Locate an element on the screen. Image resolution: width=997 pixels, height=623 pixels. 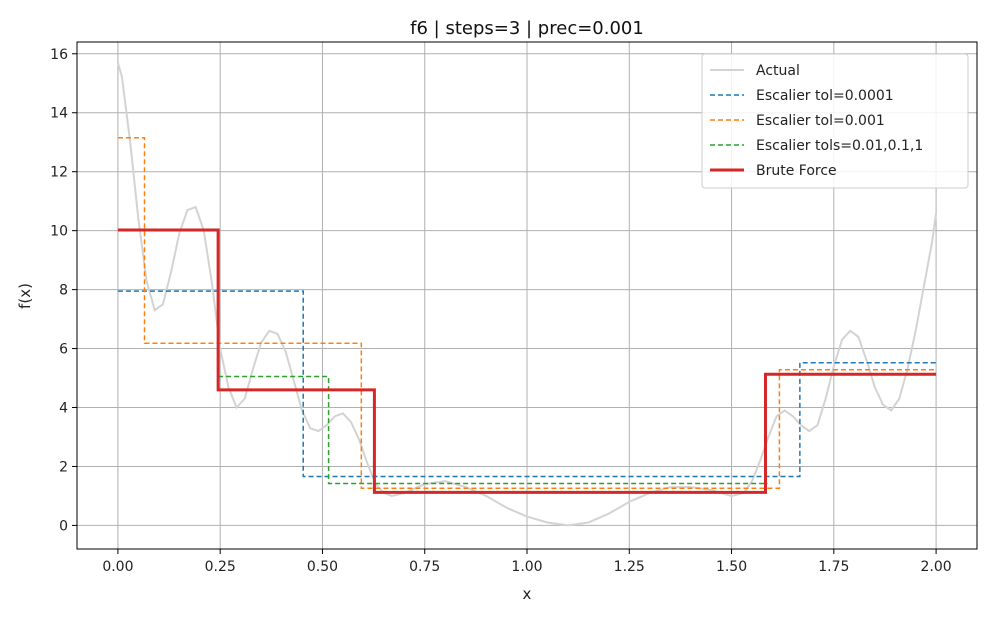
x-tick-label: 0.75 is located at coordinates (424, 567).